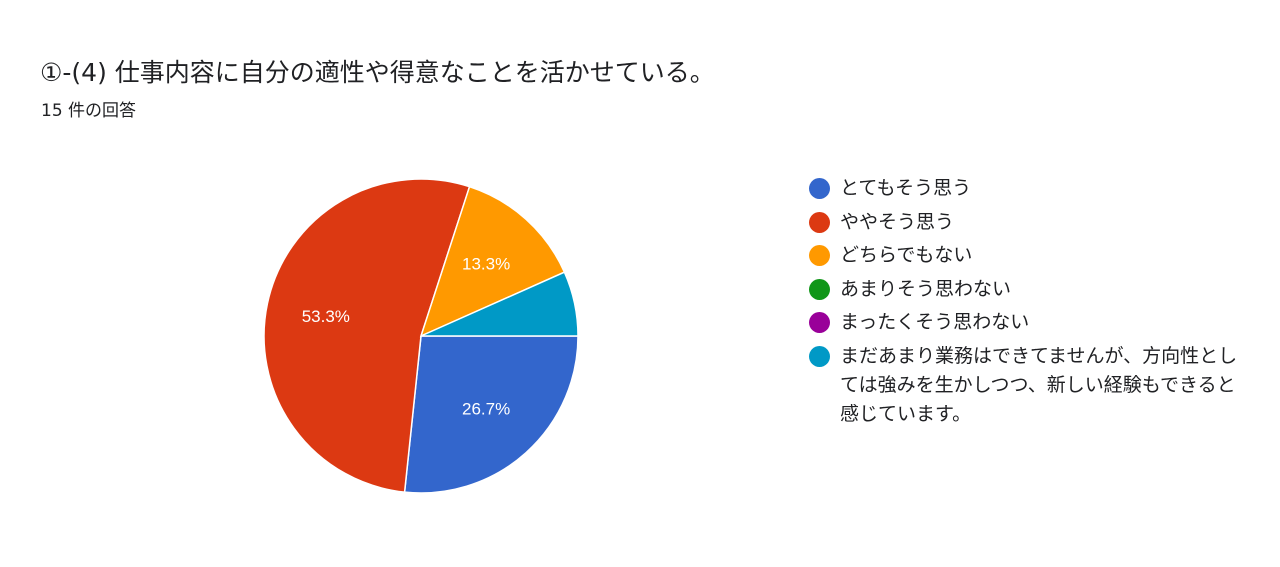  Describe the element at coordinates (1029, 255) in the screenshot. I see `legend-item-2: どちらでもない` at that location.